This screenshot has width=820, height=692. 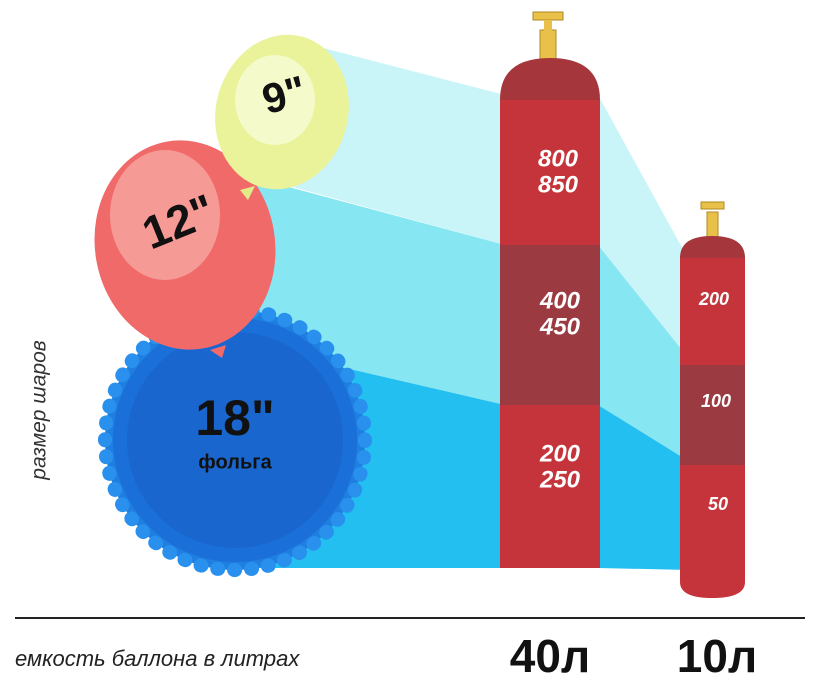 I want to click on footer: емкость баллона в литрах, so click(x=157, y=658).